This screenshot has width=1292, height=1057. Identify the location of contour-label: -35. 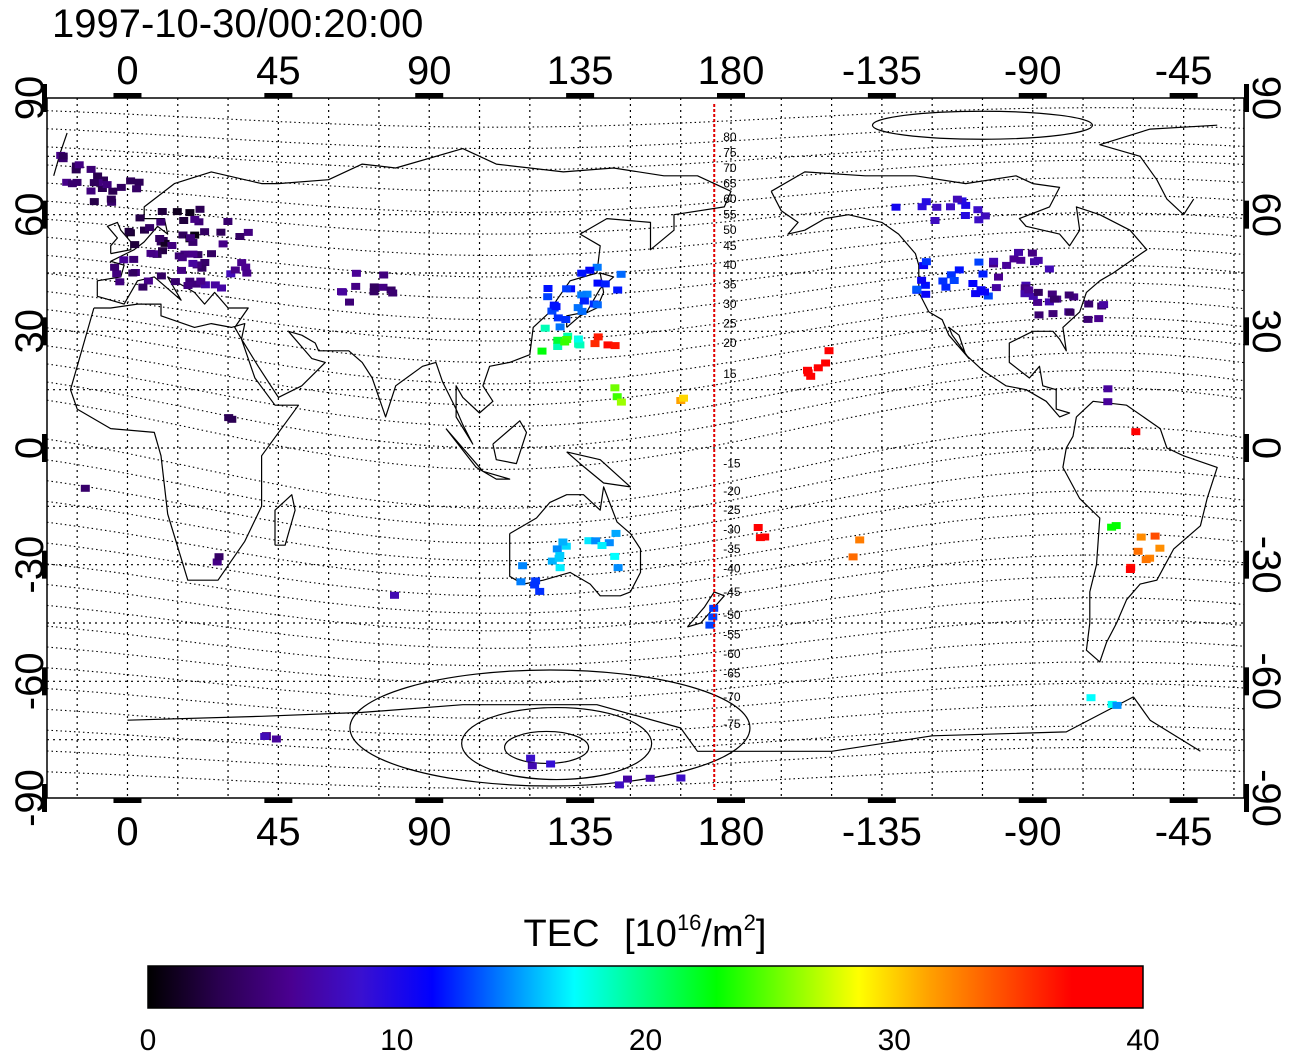
(732, 549).